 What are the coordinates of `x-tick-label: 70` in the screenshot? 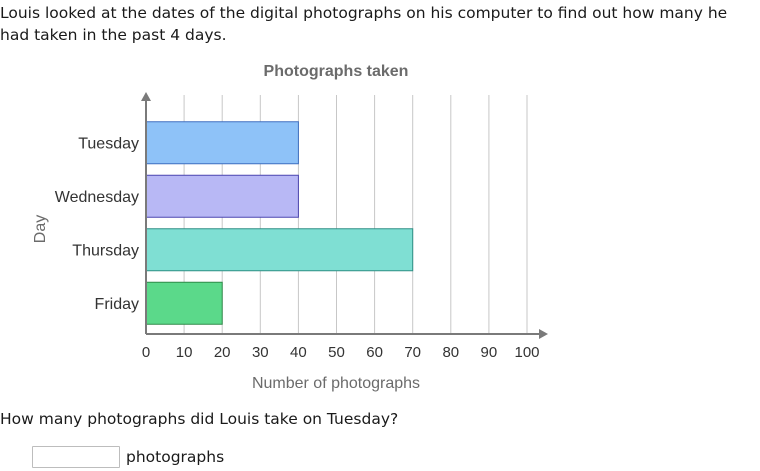 It's located at (412, 352).